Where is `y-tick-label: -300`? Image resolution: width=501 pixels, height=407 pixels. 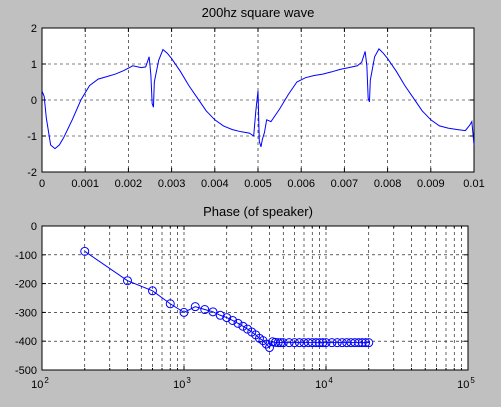
y-tick-label: -300 is located at coordinates (26, 313).